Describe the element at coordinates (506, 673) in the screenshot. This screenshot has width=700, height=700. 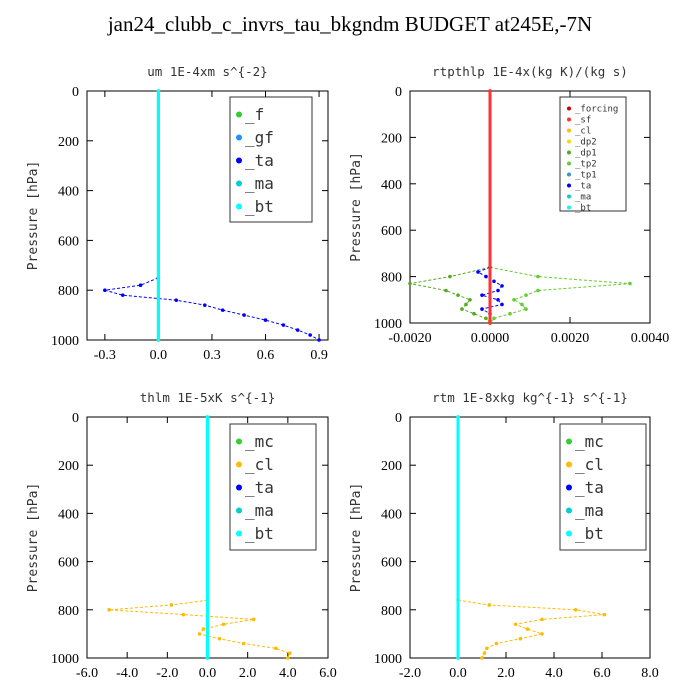
I see `x-tick-label: 2.0` at that location.